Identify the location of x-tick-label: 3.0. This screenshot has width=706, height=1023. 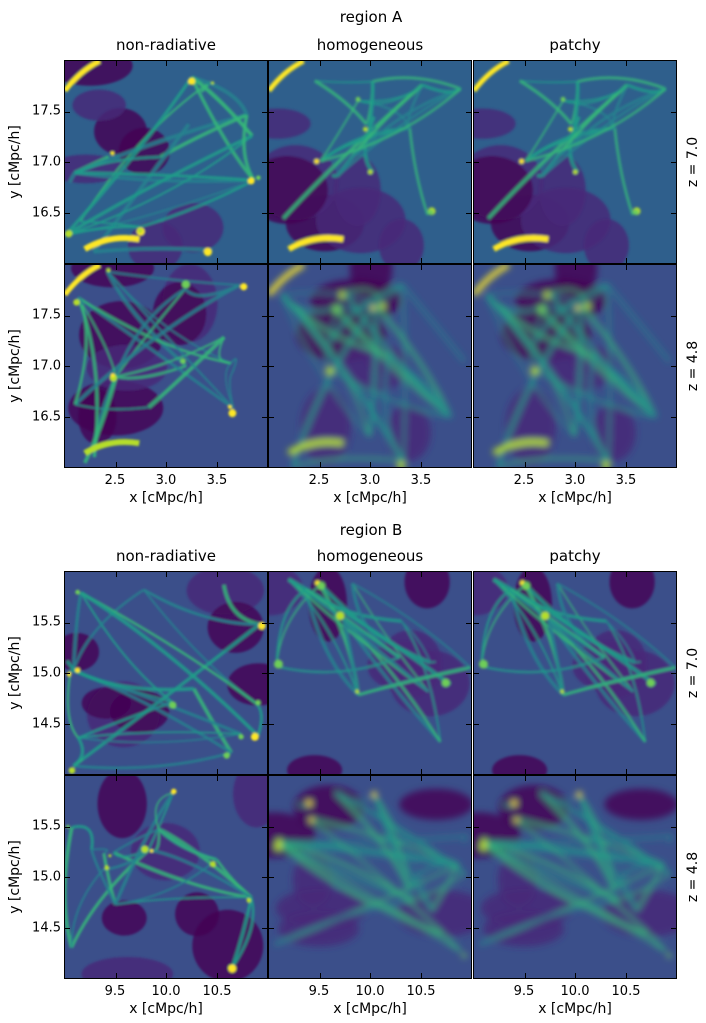
(166, 480).